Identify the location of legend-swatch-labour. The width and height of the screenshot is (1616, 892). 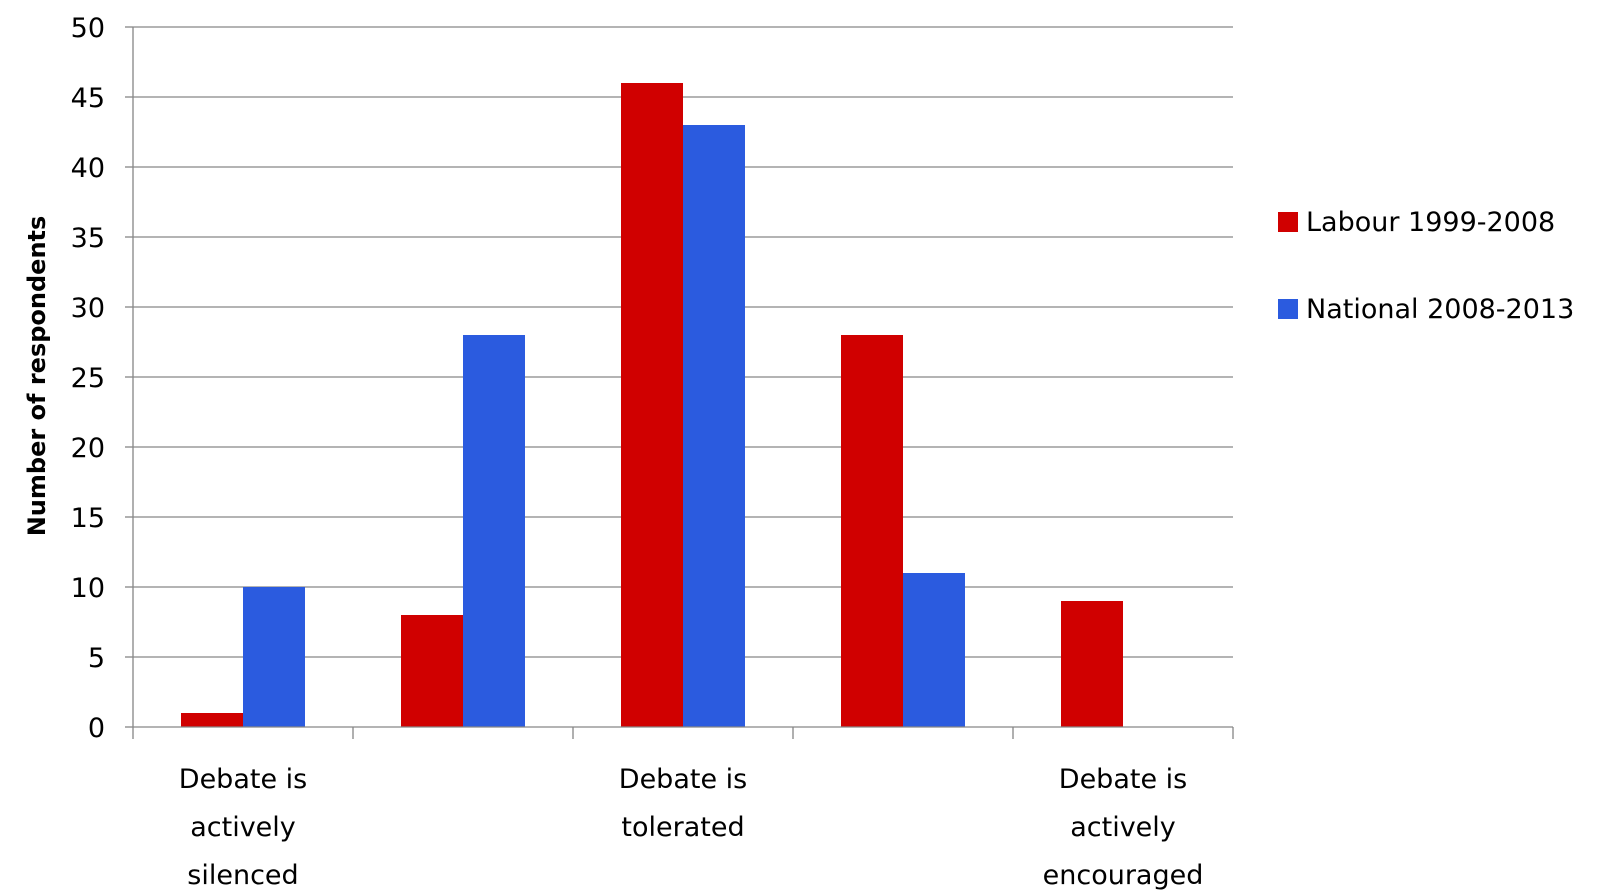
(1288, 222).